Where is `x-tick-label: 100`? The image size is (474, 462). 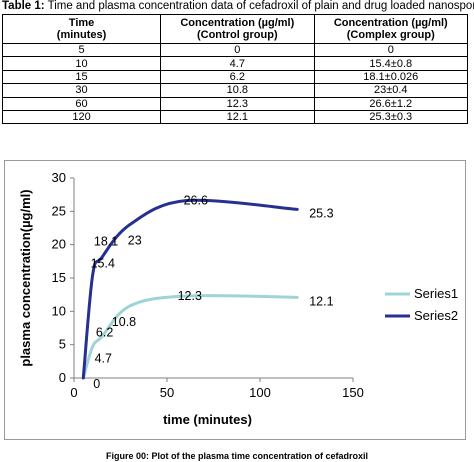
x-tick-label: 100 is located at coordinates (260, 392).